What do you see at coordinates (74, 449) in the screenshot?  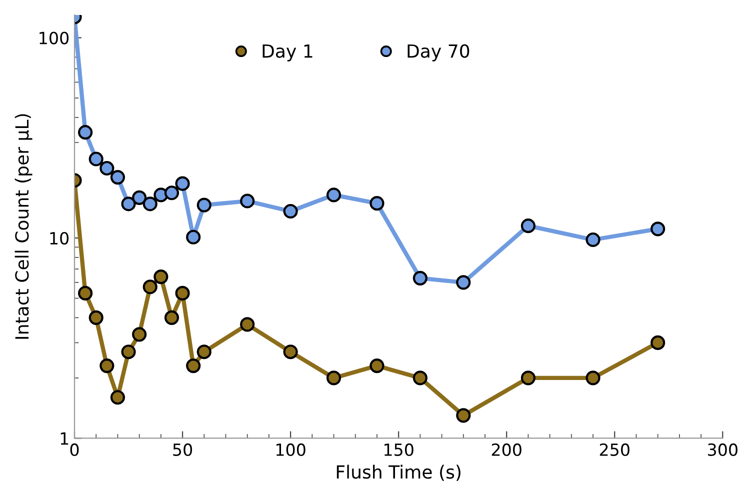 I see `x-tick-label: 0` at bounding box center [74, 449].